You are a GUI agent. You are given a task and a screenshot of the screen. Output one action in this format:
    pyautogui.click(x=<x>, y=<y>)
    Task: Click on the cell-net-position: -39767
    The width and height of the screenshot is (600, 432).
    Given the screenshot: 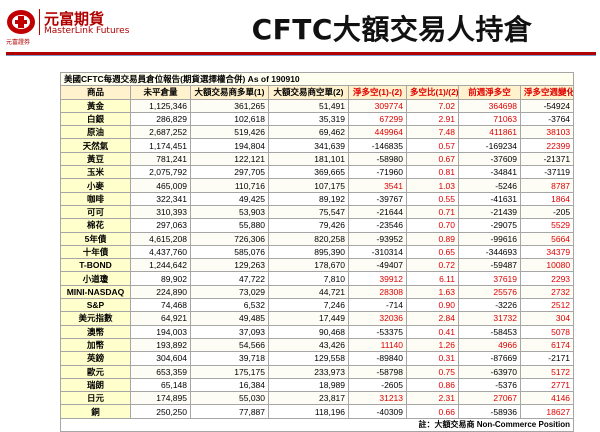 What is the action you would take?
    pyautogui.click(x=377, y=198)
    